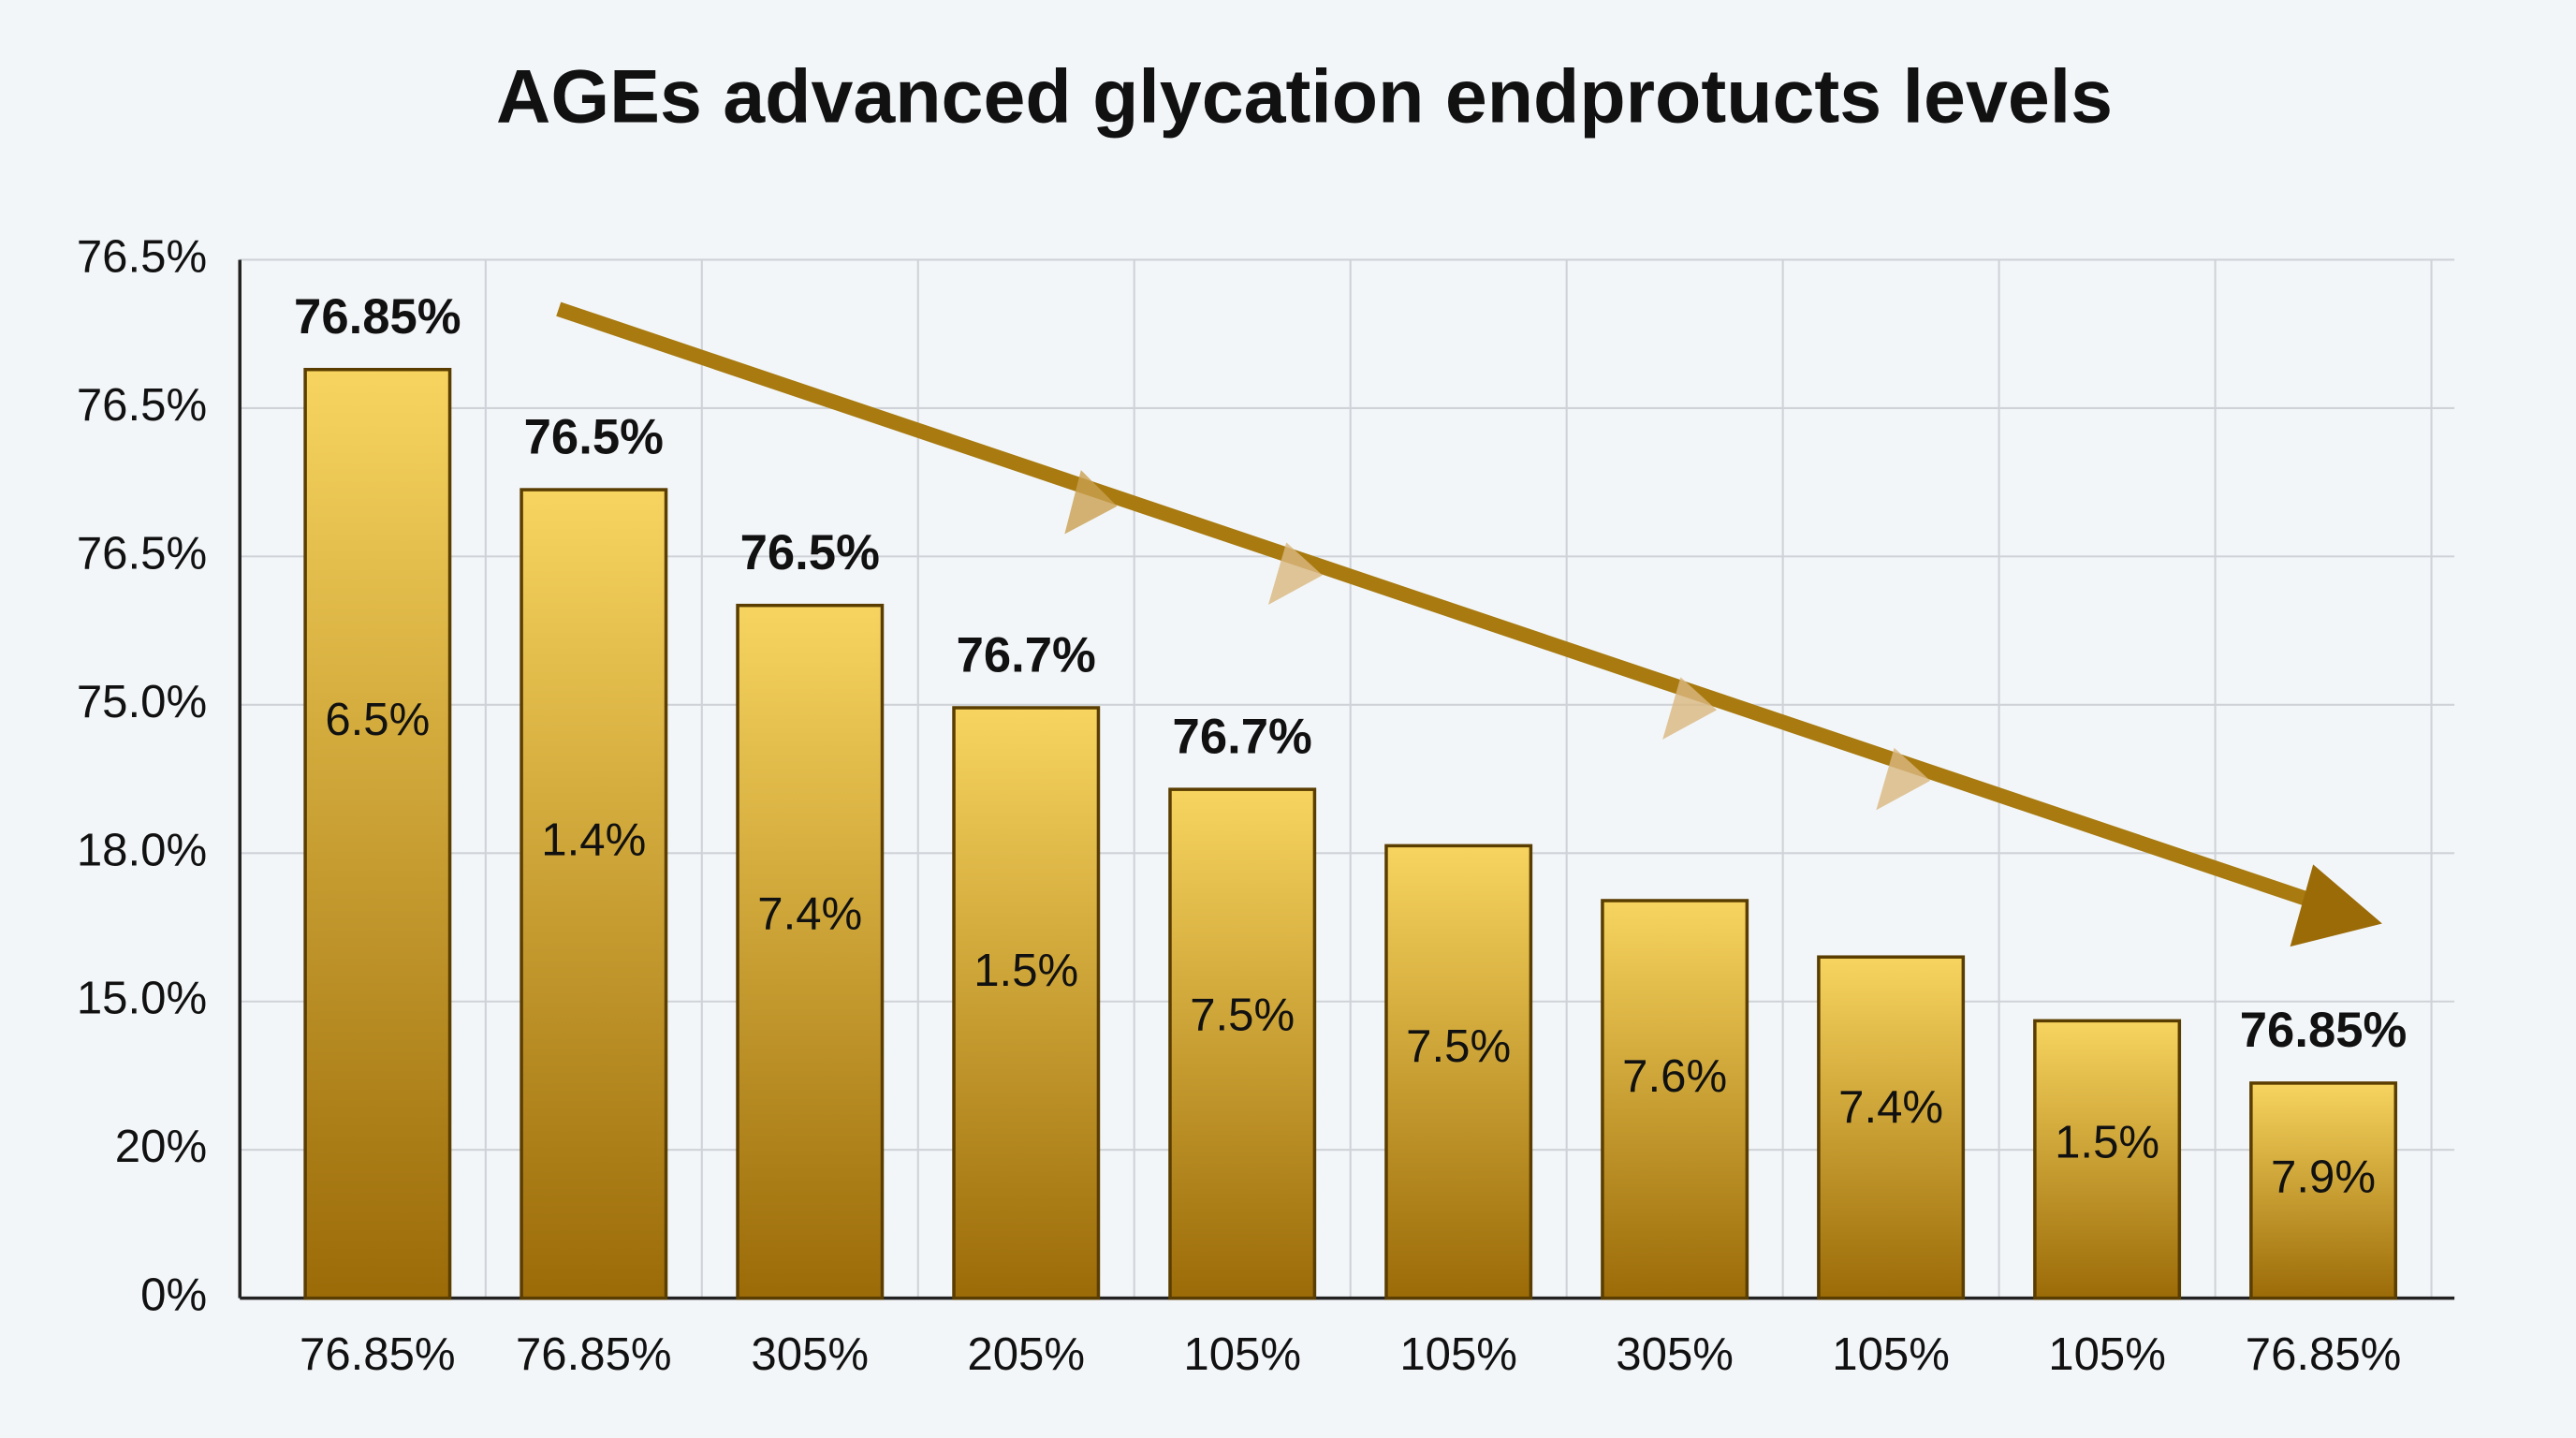  I want to click on y-tick-label: 75.0%, so click(142, 702).